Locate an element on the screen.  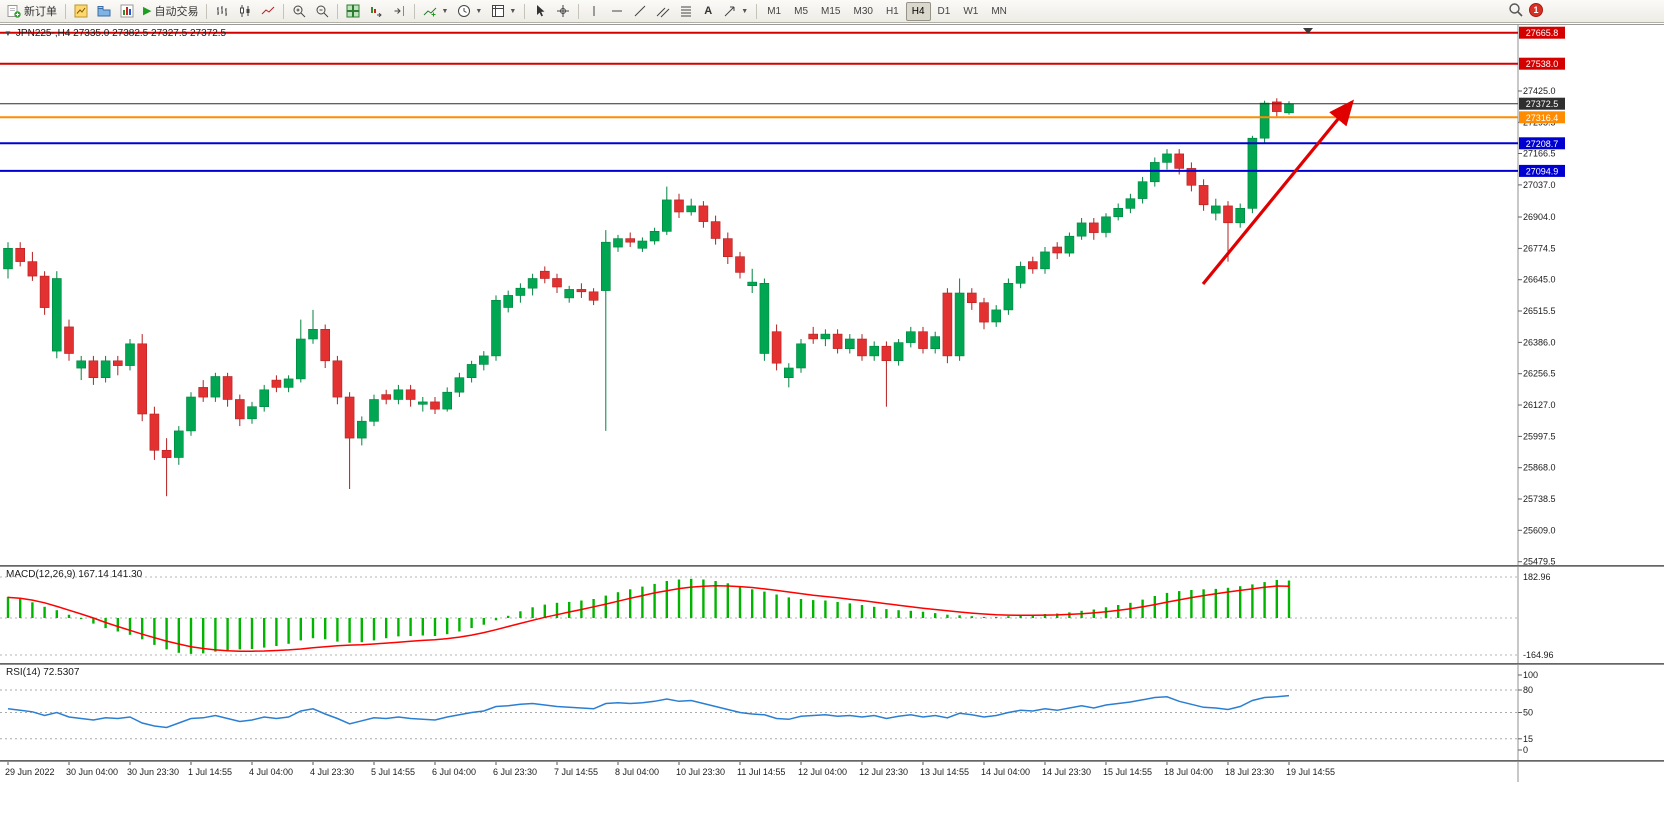
zoom-out-button is located at coordinates (322, 11).